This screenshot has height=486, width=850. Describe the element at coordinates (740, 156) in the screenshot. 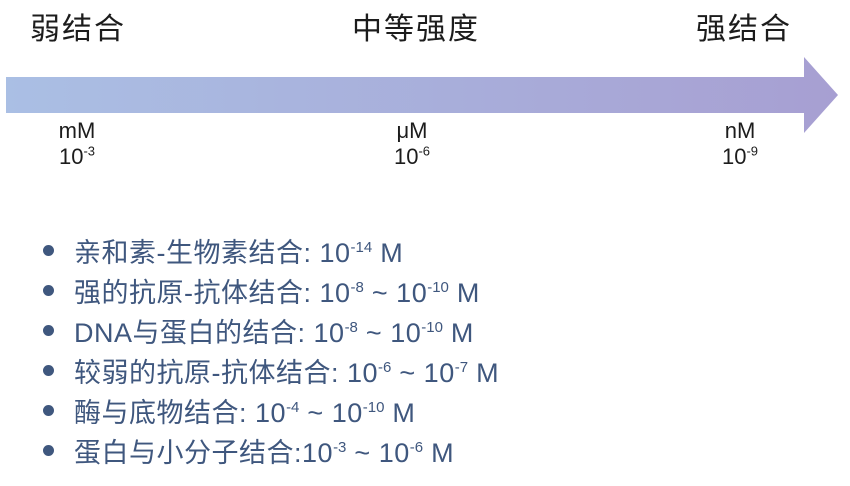

I see `tick-value: 10⁻⁹` at that location.